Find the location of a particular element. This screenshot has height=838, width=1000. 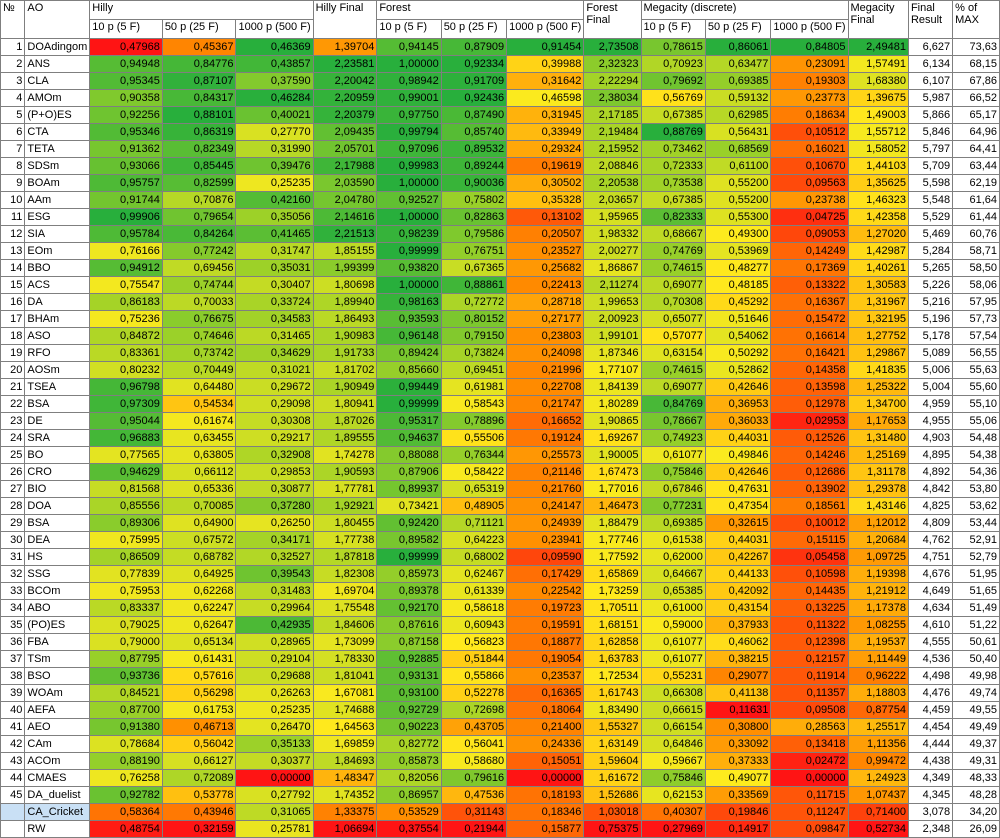

row-value: 0,89532 is located at coordinates (474, 149).